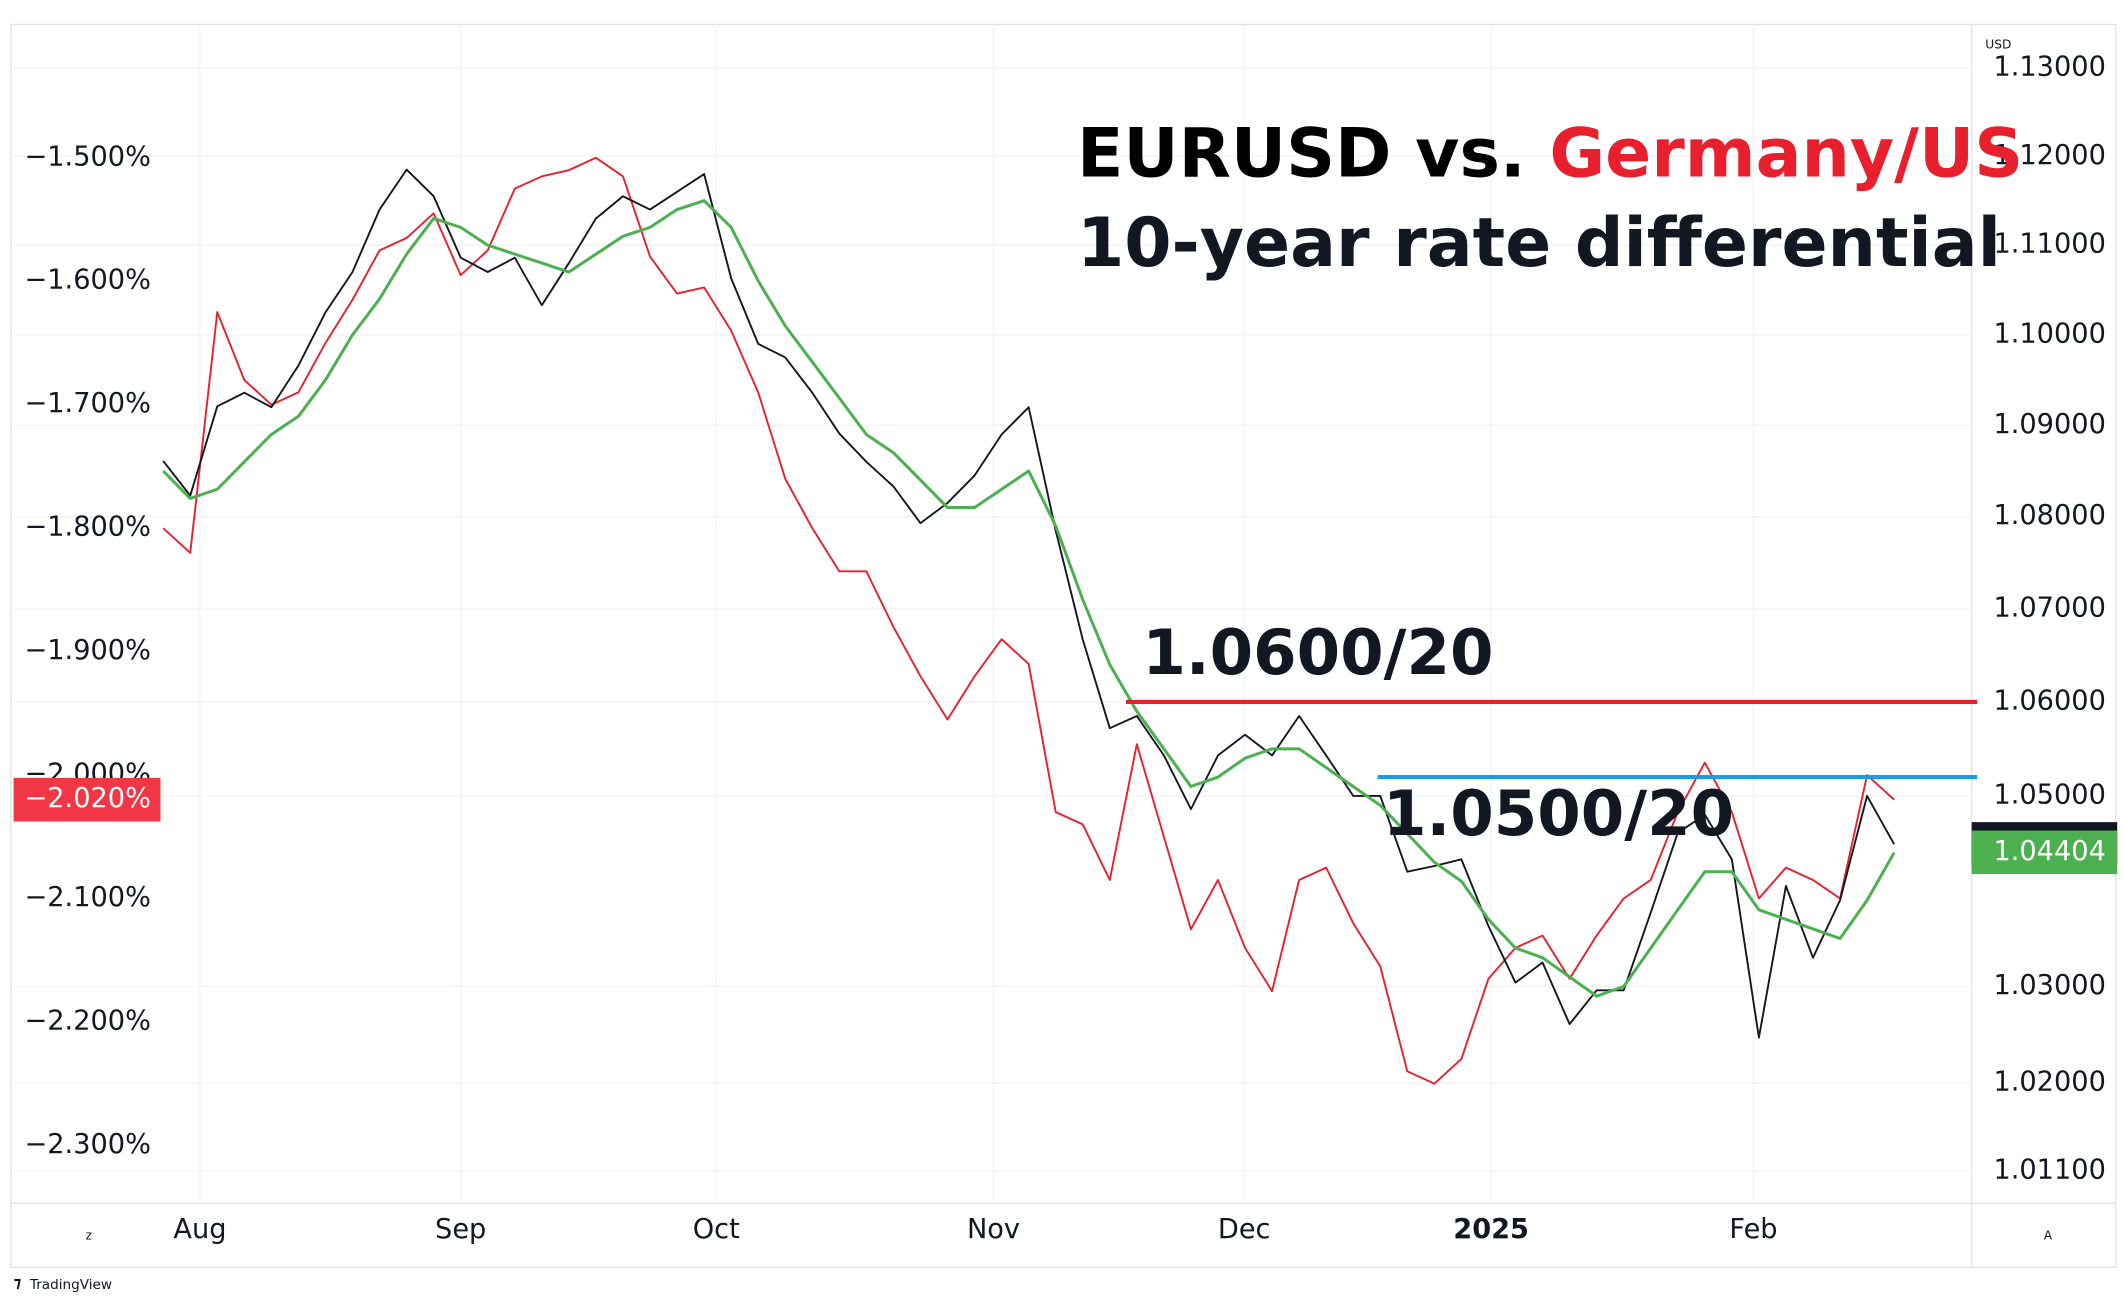 The width and height of the screenshot is (2124, 1299). I want to click on title-part: EURUSD vs., so click(1313, 153).